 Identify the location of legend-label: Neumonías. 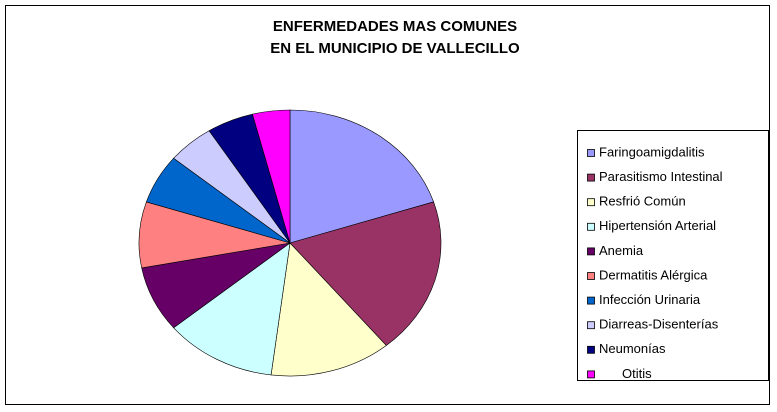
(632, 348).